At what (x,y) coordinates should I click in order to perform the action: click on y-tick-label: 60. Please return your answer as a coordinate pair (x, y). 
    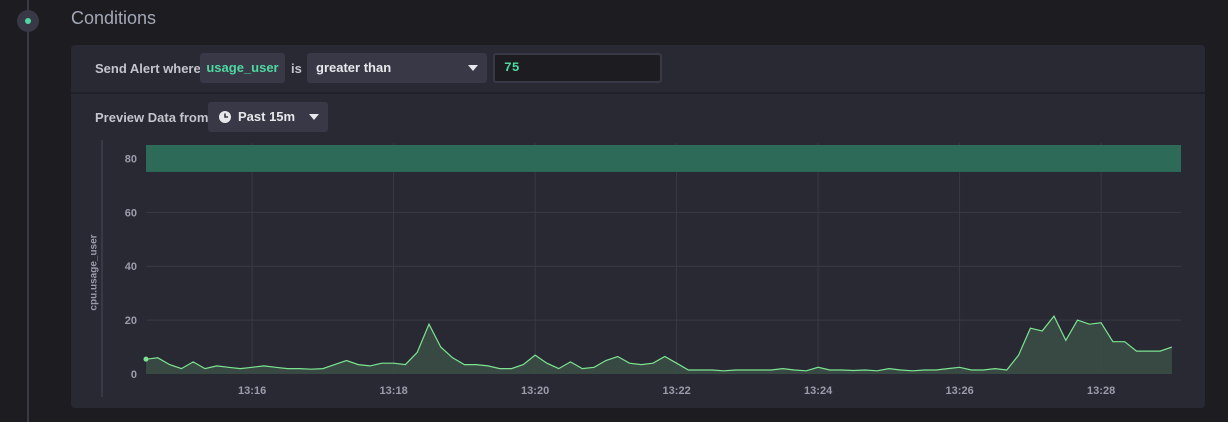
    Looking at the image, I should click on (131, 213).